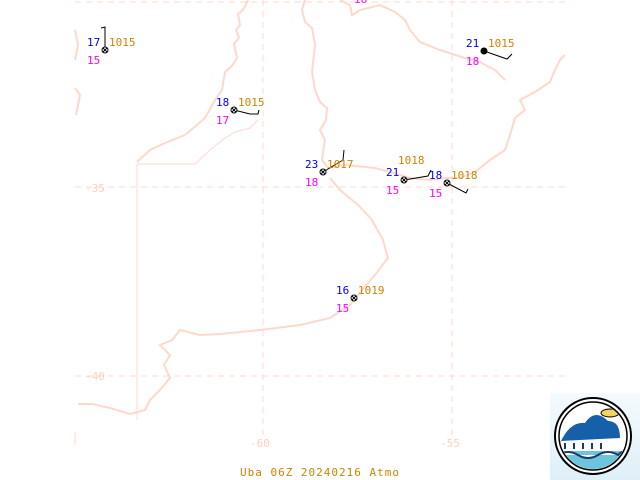 The height and width of the screenshot is (480, 640). I want to click on station-plot: 18 1015 17, so click(240, 111).